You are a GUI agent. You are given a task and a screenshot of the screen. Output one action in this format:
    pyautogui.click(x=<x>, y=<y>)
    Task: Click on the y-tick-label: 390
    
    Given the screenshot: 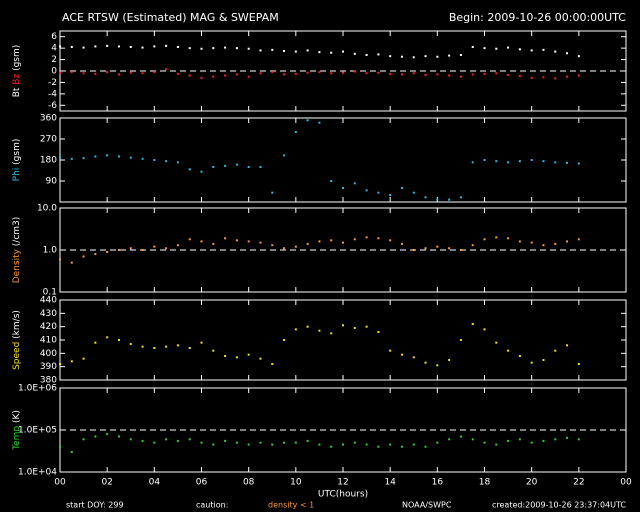 What is the action you would take?
    pyautogui.click(x=48, y=367)
    